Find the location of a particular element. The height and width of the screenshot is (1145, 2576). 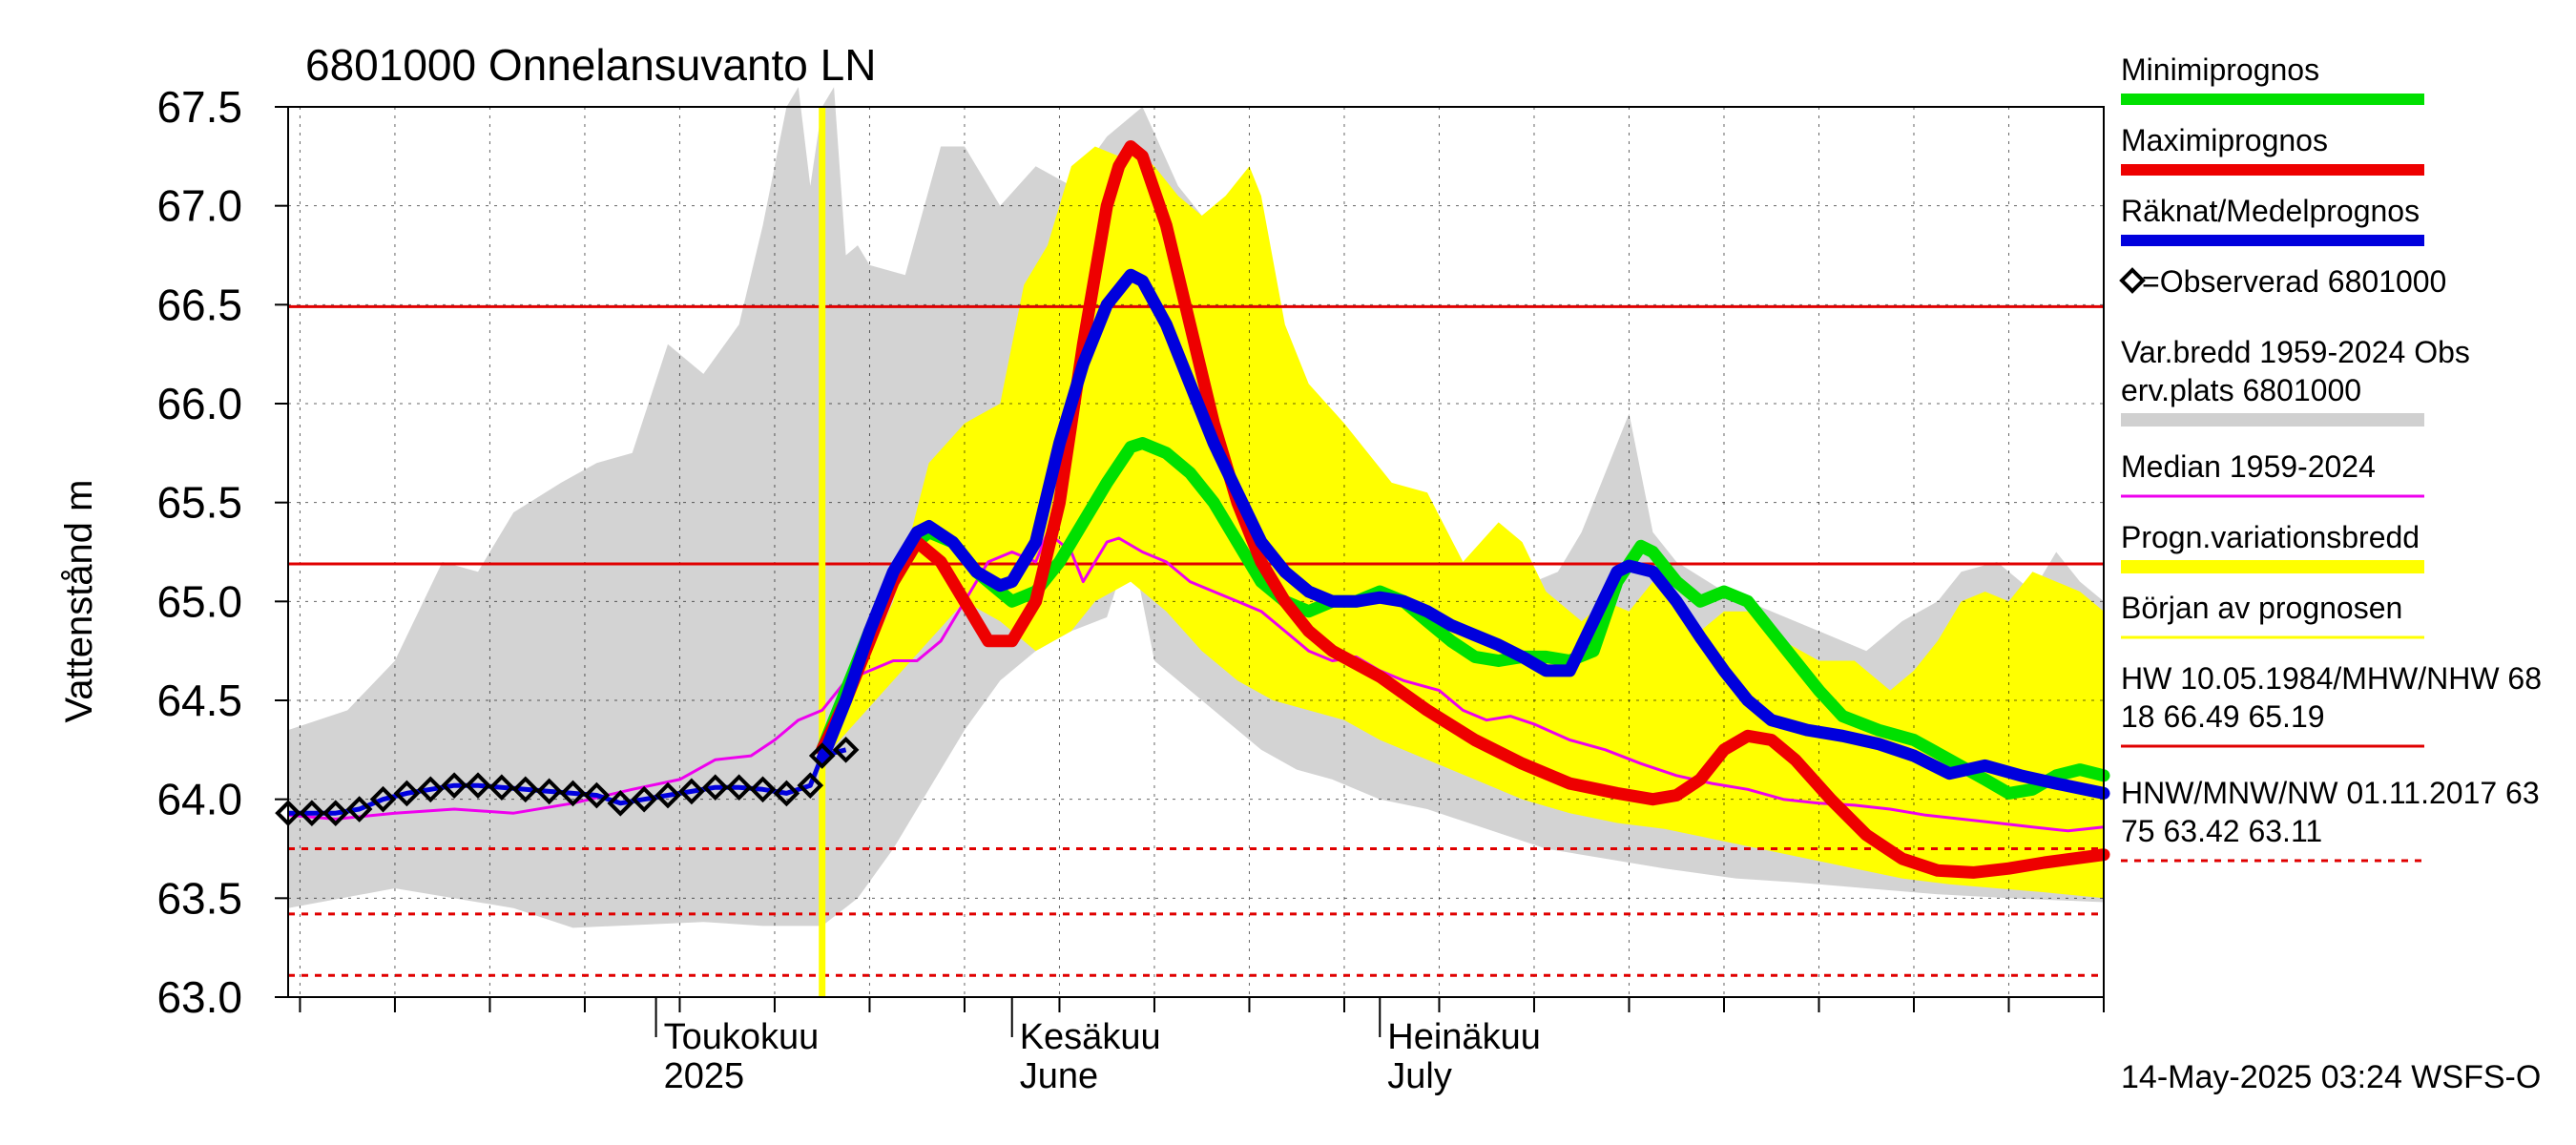

legend-label: Progn.variationsbredd is located at coordinates (2270, 537).